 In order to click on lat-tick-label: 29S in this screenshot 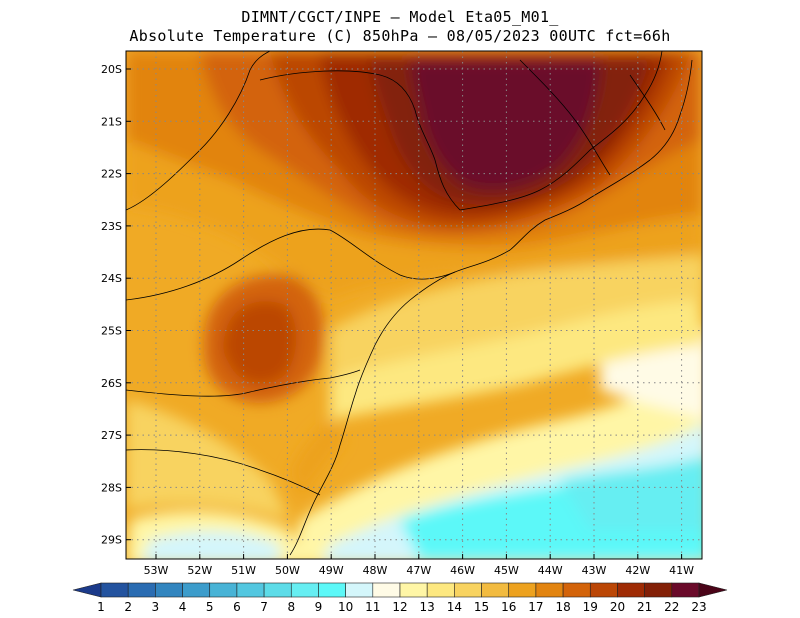, I will do `click(111, 540)`.